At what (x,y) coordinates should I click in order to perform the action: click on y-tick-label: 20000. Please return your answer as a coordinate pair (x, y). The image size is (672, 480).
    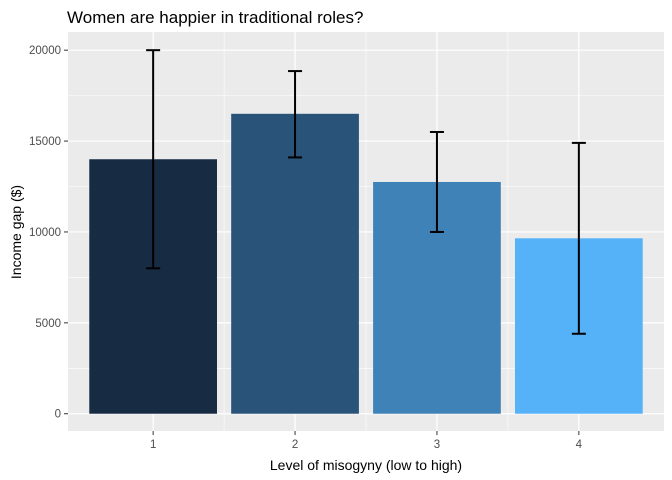
    Looking at the image, I should click on (45, 51).